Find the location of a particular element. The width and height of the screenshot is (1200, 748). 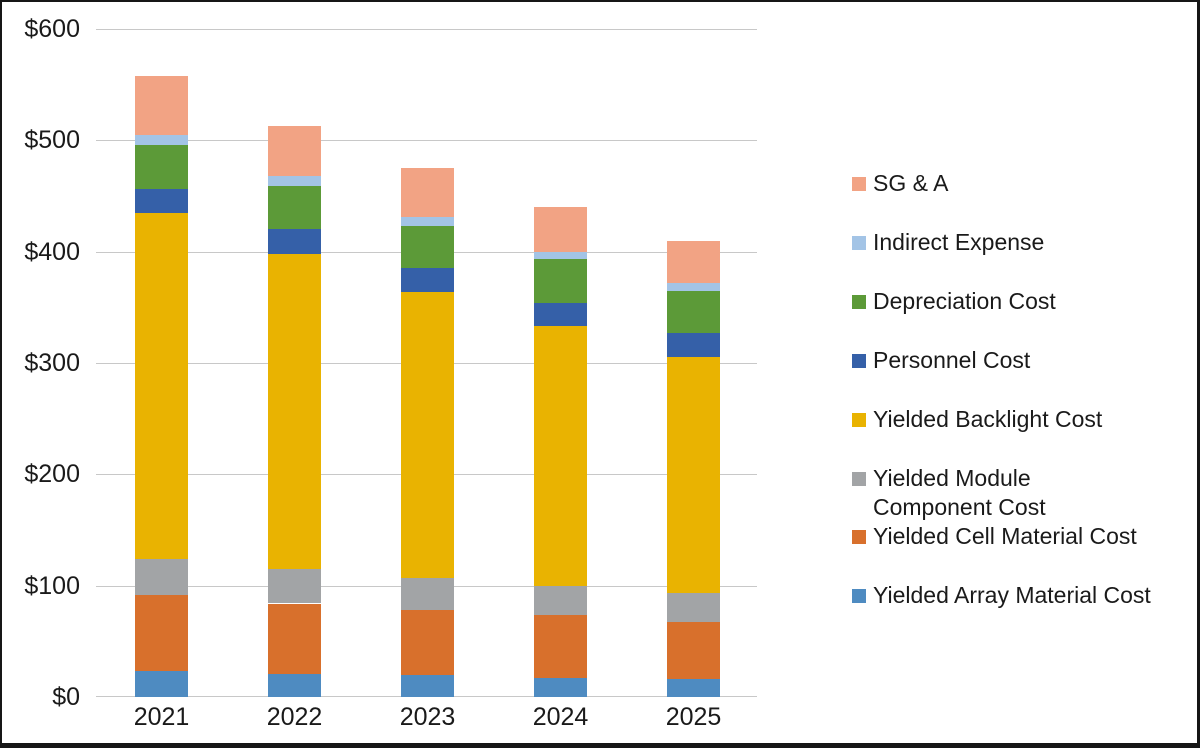

x-tick-label: 2023 is located at coordinates (427, 717).